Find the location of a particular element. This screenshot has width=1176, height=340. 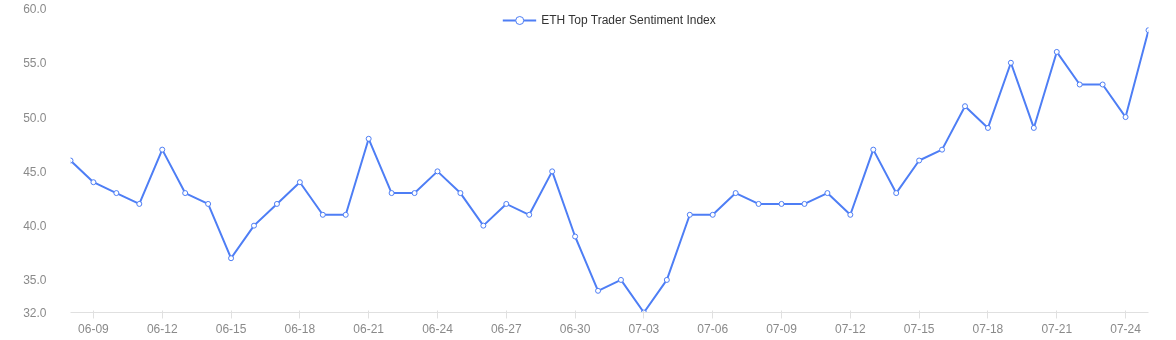

y-tick-label: 45.0 is located at coordinates (35, 171).